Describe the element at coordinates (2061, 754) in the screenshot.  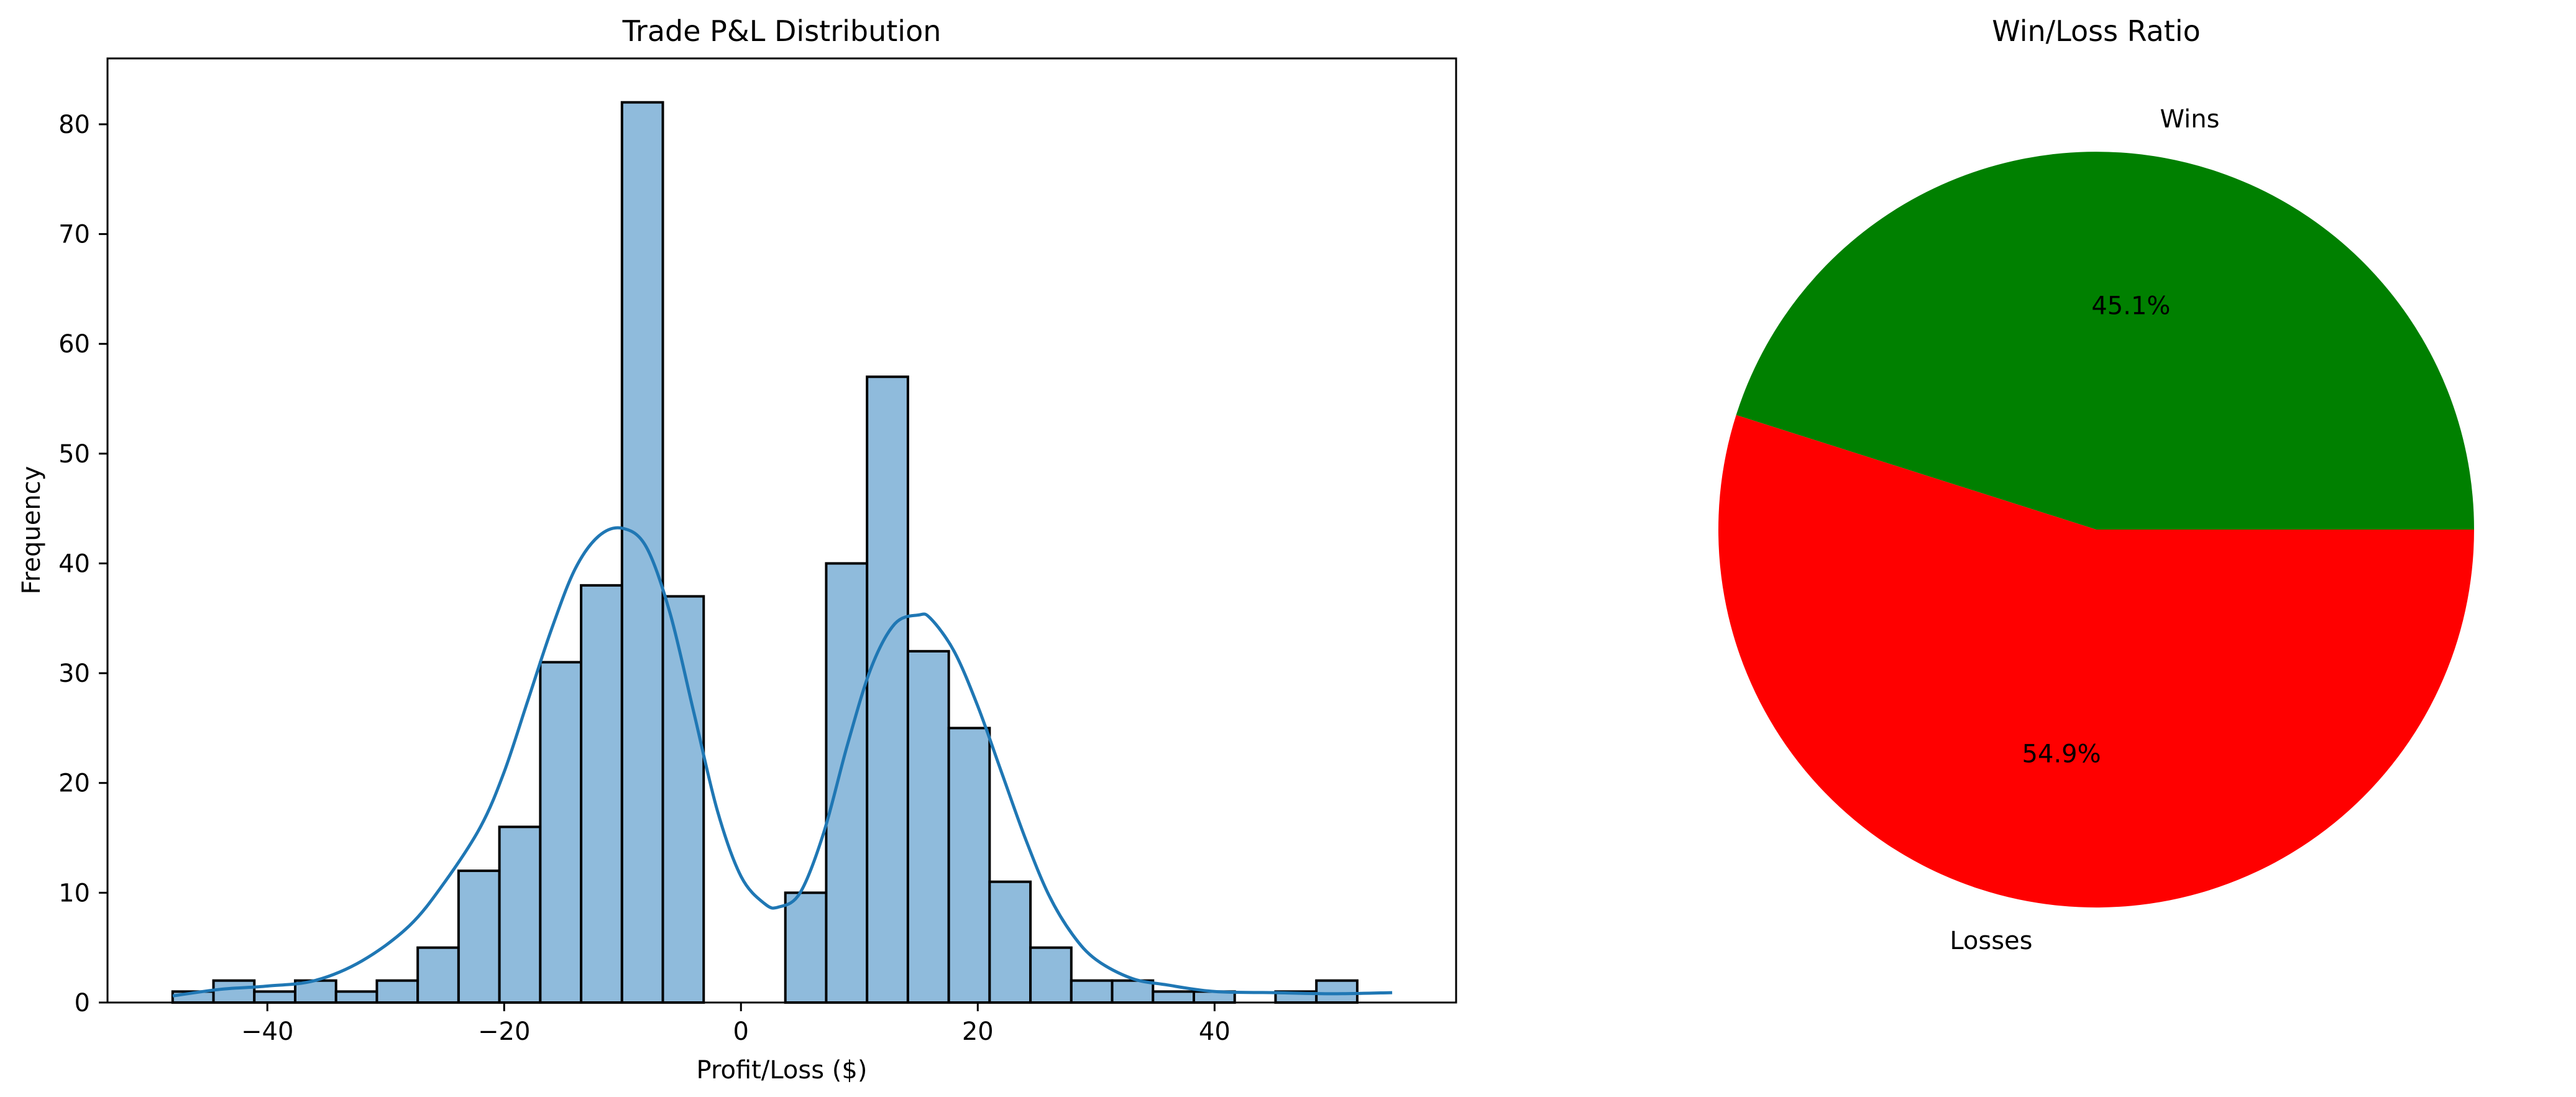
I see `pie-percent-label: 54.9%` at that location.